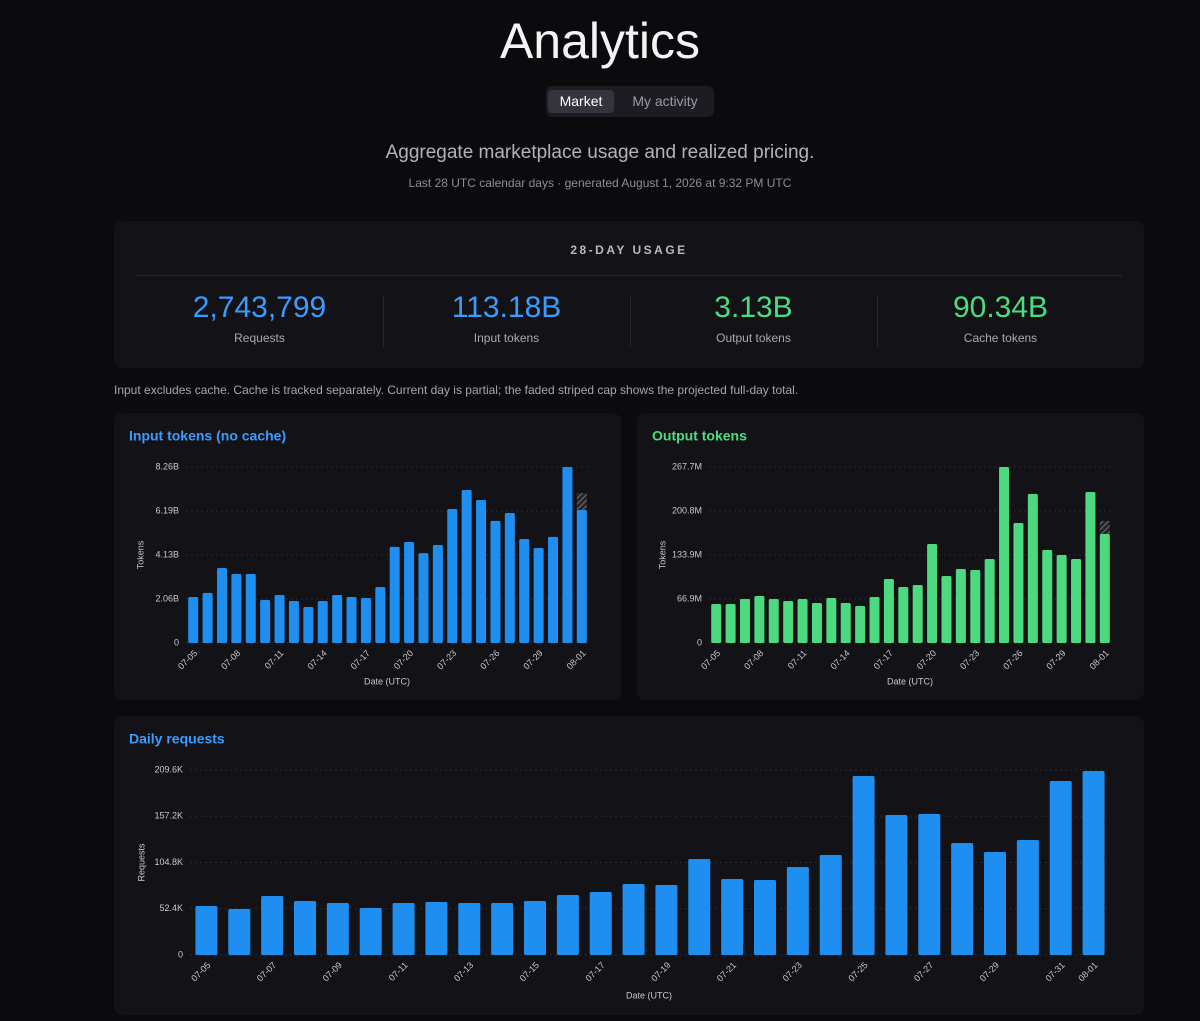 The width and height of the screenshot is (1200, 1021). Describe the element at coordinates (753, 307) in the screenshot. I see `stat-value: 3.13B` at that location.